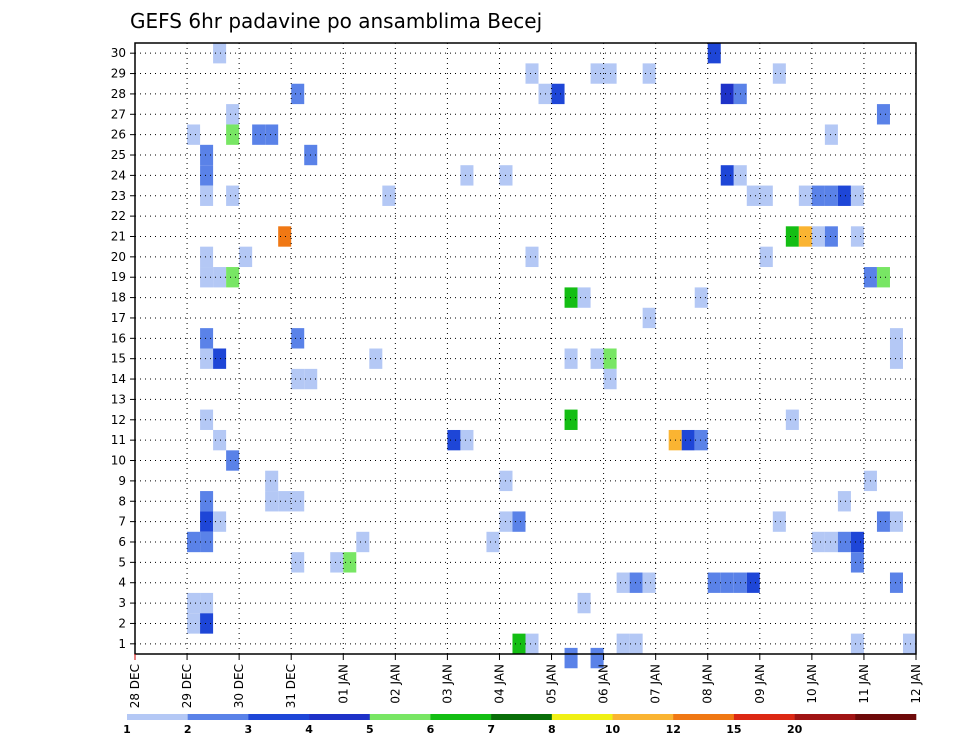 Image resolution: width=960 pixels, height=742 pixels. I want to click on y-tick-label: 14, so click(118, 379).